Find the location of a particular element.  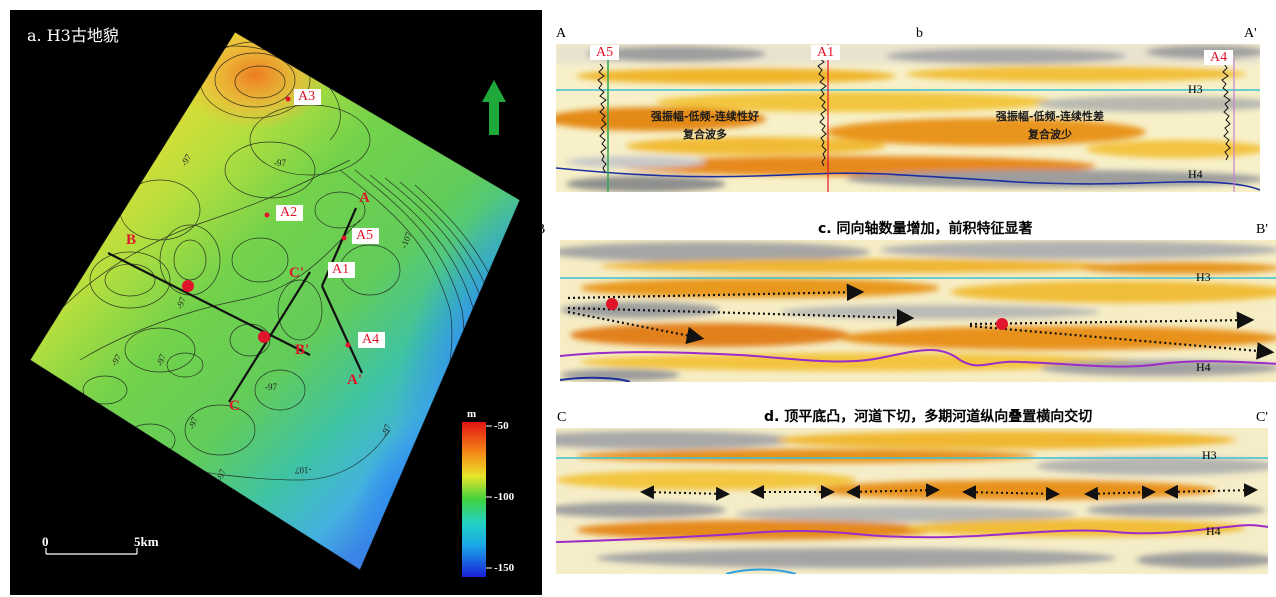

section-d-title: d. 顶平底凸，河道下切，多期河道纵向叠置横向交切 is located at coordinates (928, 417).